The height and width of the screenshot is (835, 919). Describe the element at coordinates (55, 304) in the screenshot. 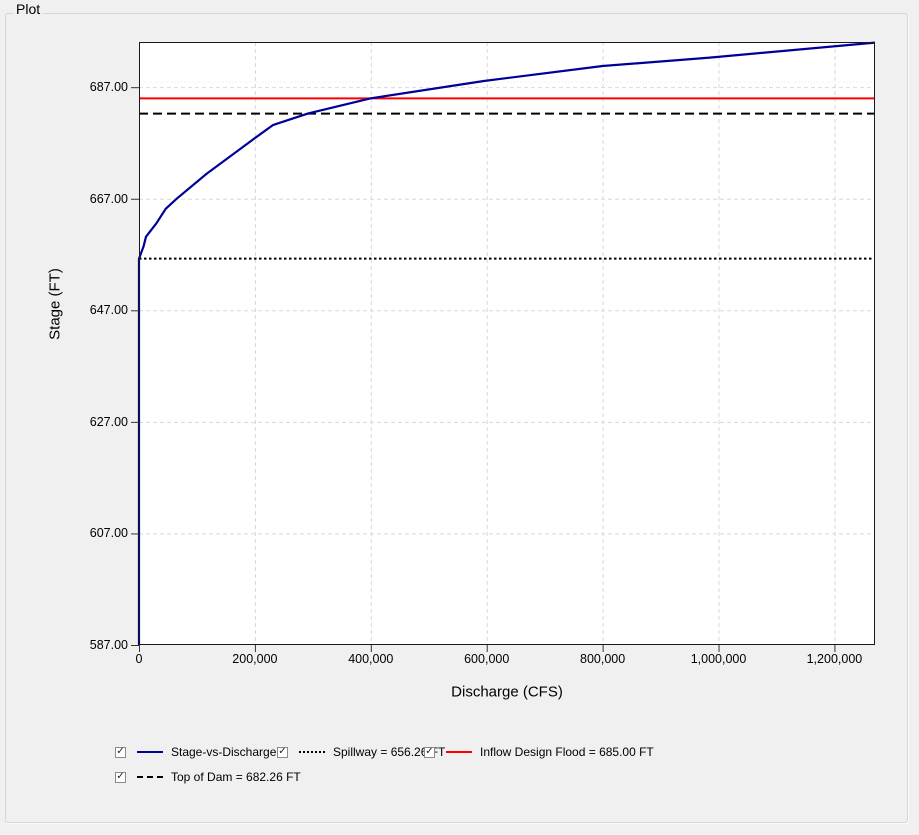

I see `y-axis-title: Stage (FT)` at that location.